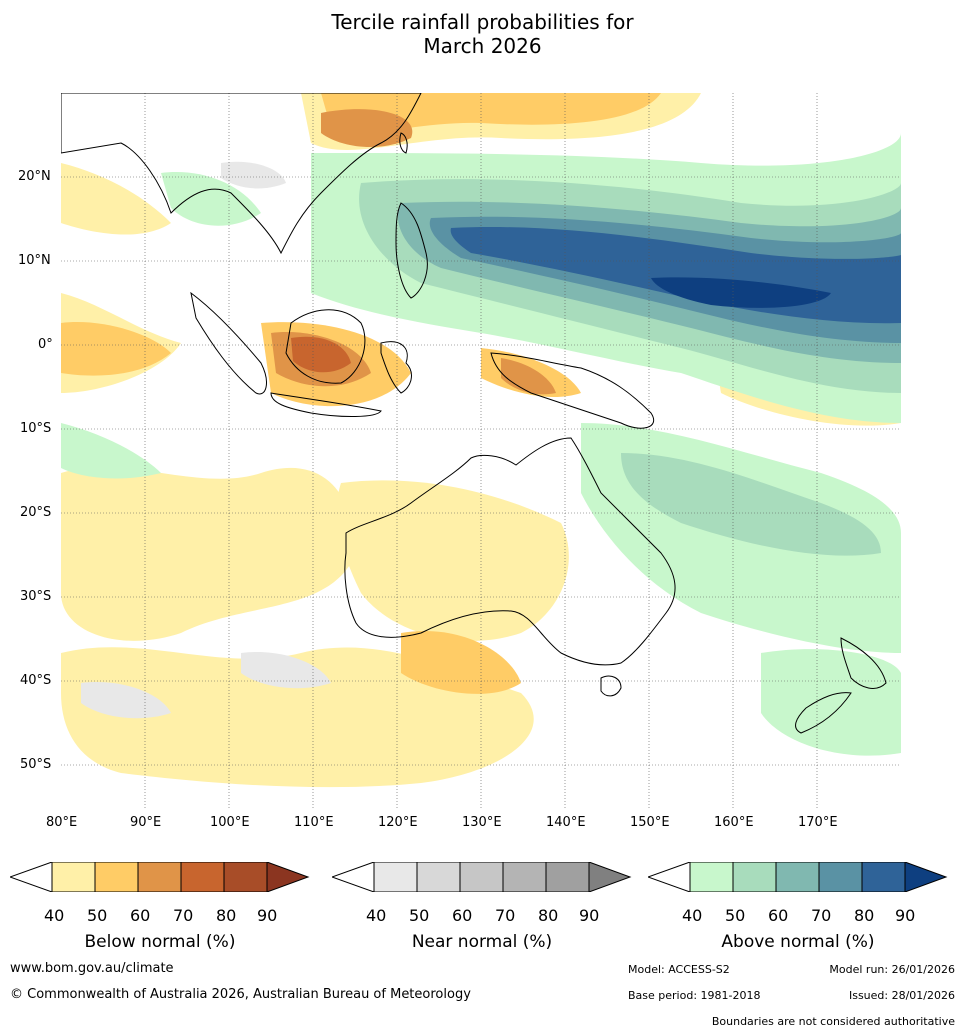 This screenshot has width=965, height=1035. I want to click on website-link: www.bom.gov.au/climate, so click(92, 968).